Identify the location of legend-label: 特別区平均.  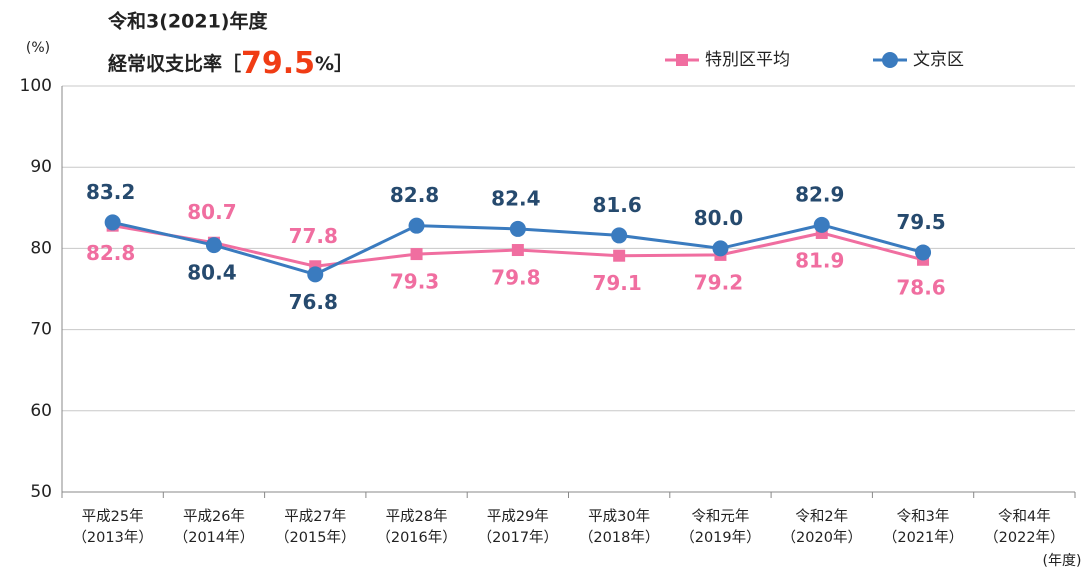
(747, 60).